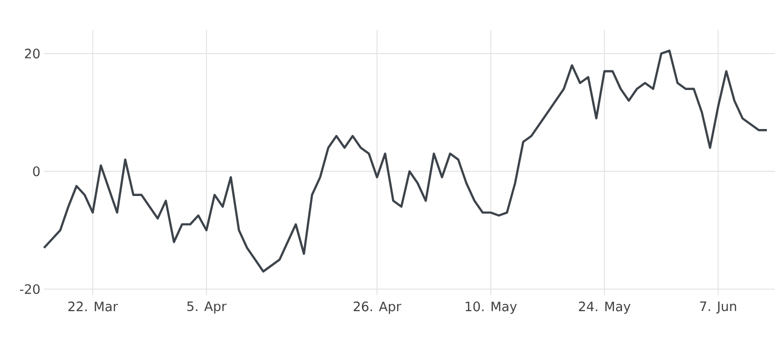 The image size is (780, 347). What do you see at coordinates (30, 289) in the screenshot?
I see `y-tick-label: -20` at bounding box center [30, 289].